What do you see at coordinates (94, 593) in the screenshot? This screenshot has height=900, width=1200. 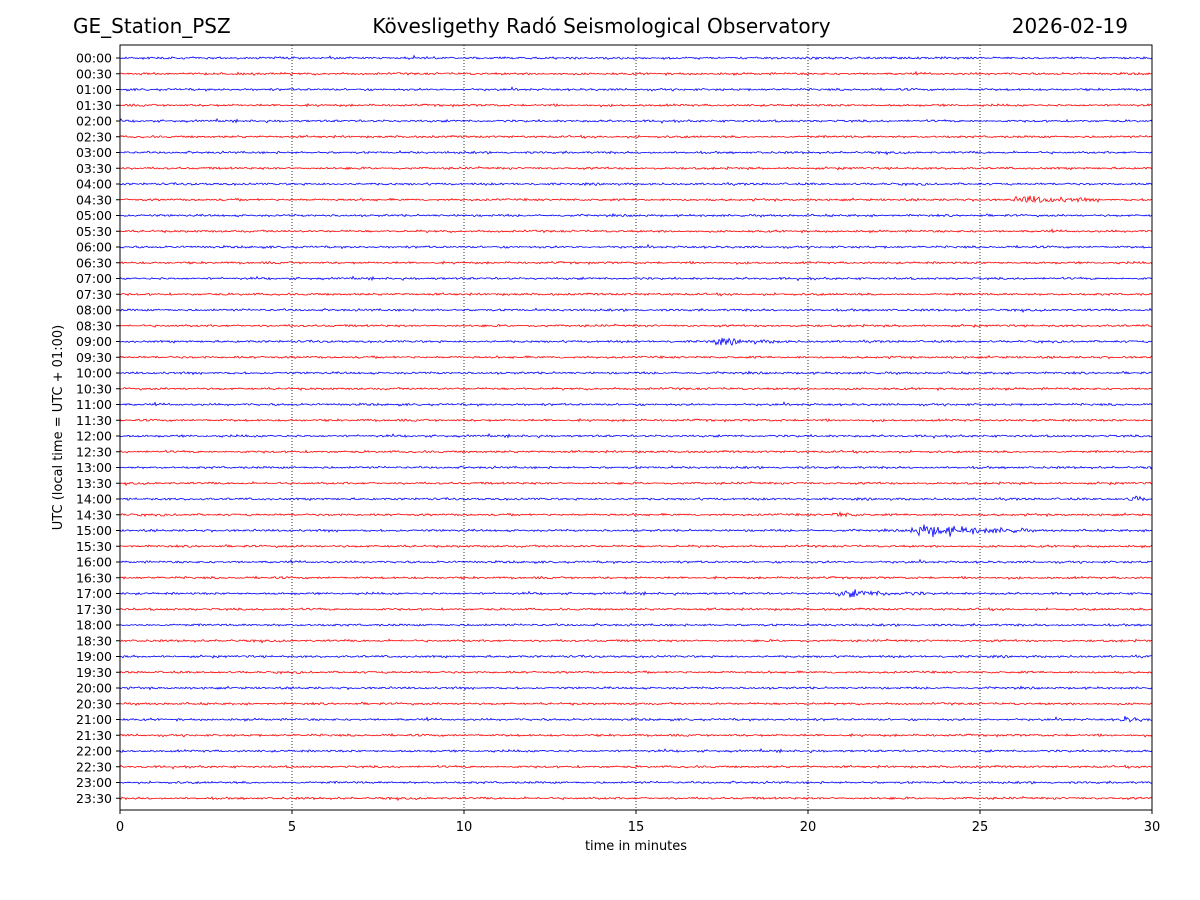 I see `y-tick-label: 17:00` at bounding box center [94, 593].